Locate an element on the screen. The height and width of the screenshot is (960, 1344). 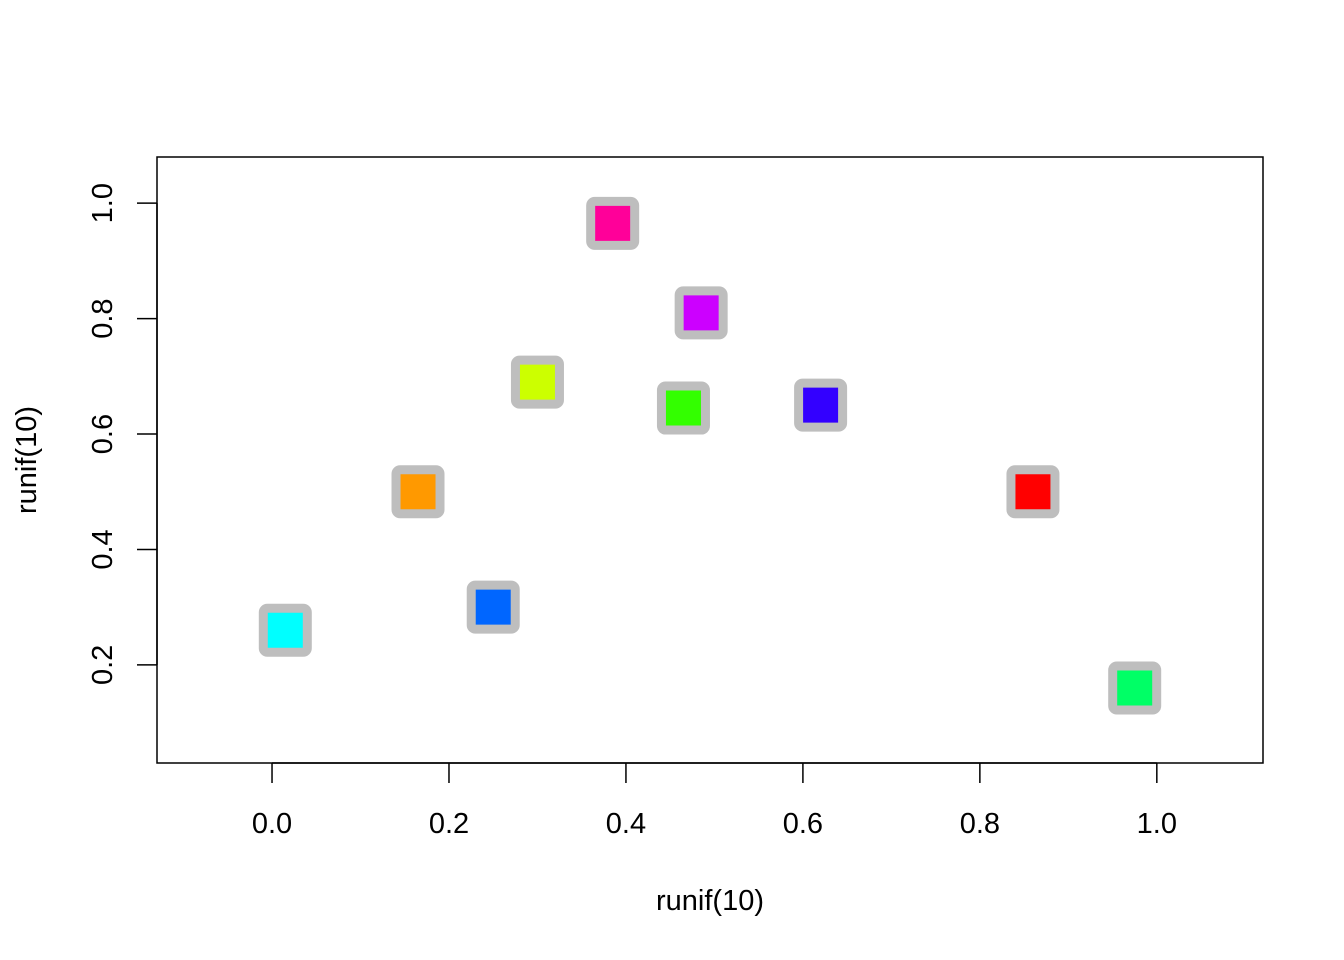
y-axis: 0.2 0.4 0.6 0.8 1.0 is located at coordinates (122, 434).